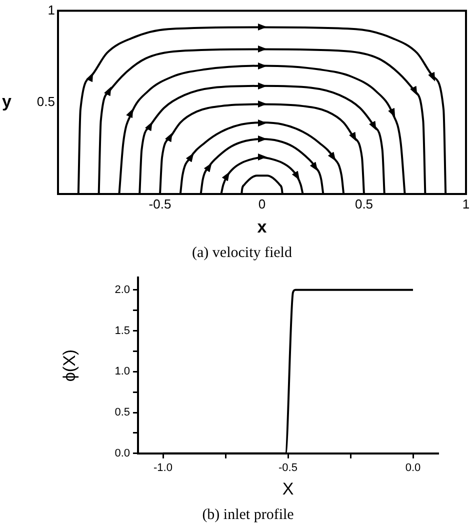 The height and width of the screenshot is (531, 474). Describe the element at coordinates (413, 468) in the screenshot. I see `x-tick-label: 0.0` at that location.